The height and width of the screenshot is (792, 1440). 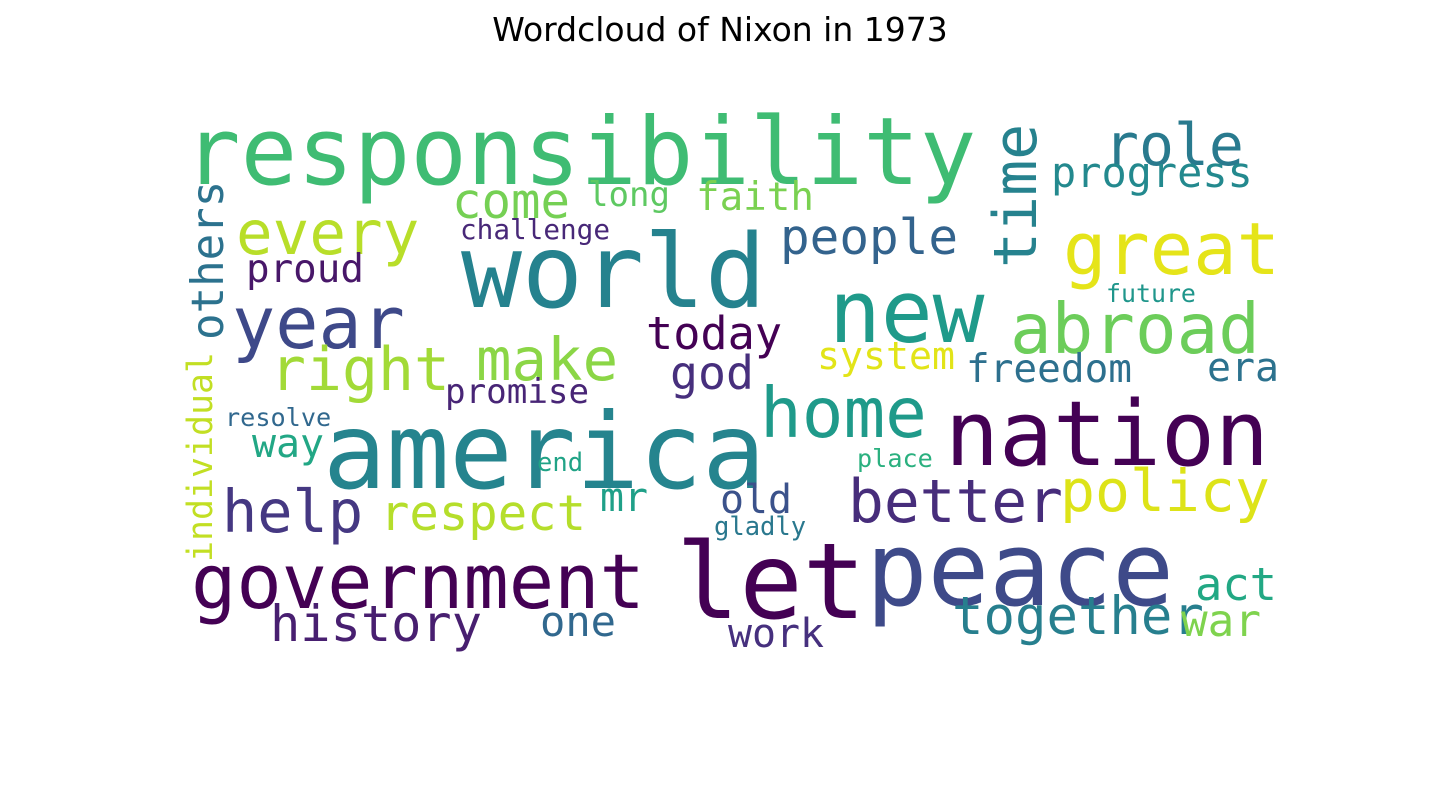 I want to click on word-year: year, so click(x=318, y=323).